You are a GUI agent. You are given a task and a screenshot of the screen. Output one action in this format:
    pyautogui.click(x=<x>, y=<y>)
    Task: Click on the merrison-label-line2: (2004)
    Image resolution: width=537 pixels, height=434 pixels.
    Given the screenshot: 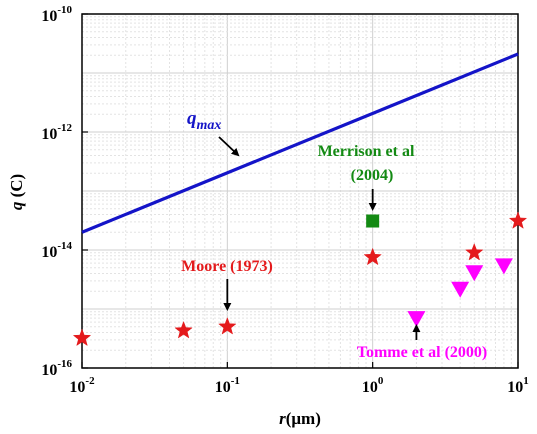 What is the action you would take?
    pyautogui.click(x=372, y=175)
    